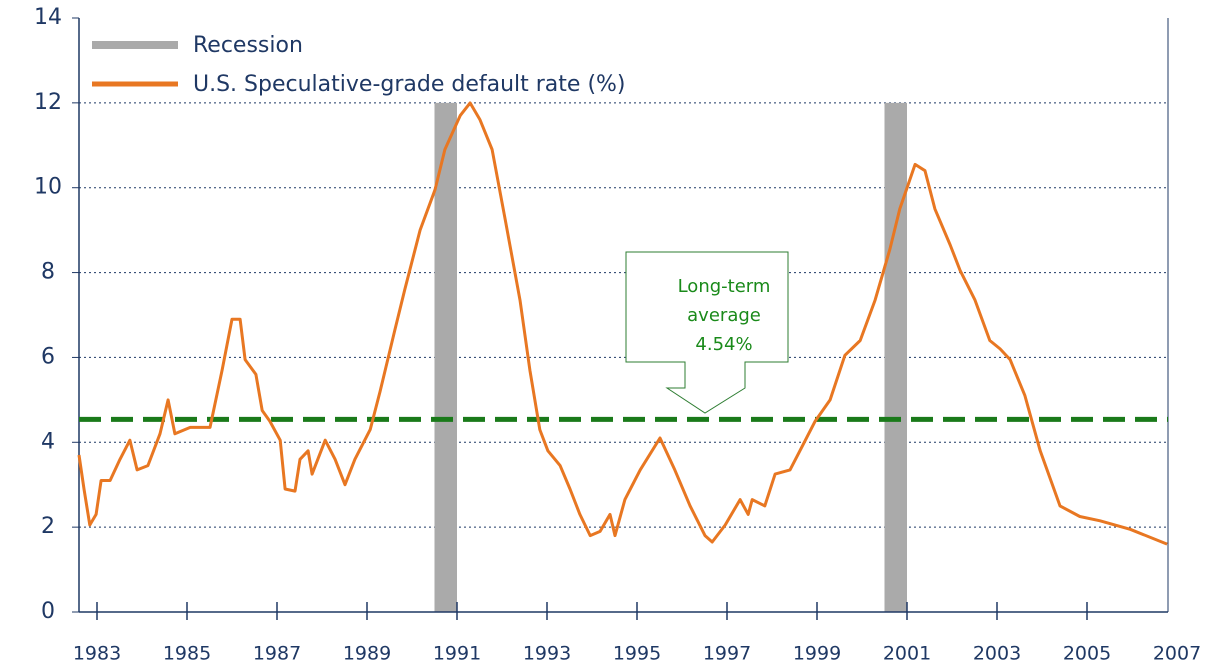 Image resolution: width=1228 pixels, height=670 pixels. What do you see at coordinates (48, 441) in the screenshot?
I see `y-tick-label: 4` at bounding box center [48, 441].